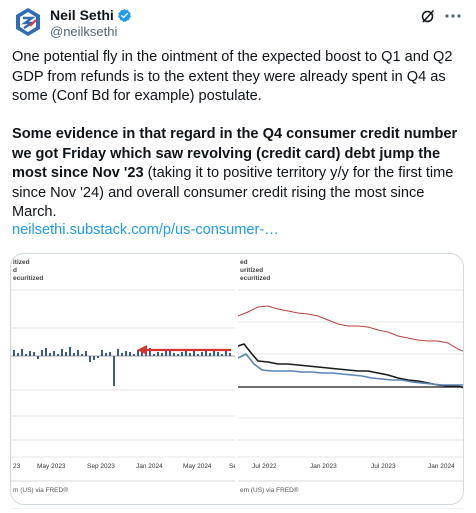 The width and height of the screenshot is (476, 513). Describe the element at coordinates (142, 350) in the screenshot. I see `left-arrowhead` at that location.